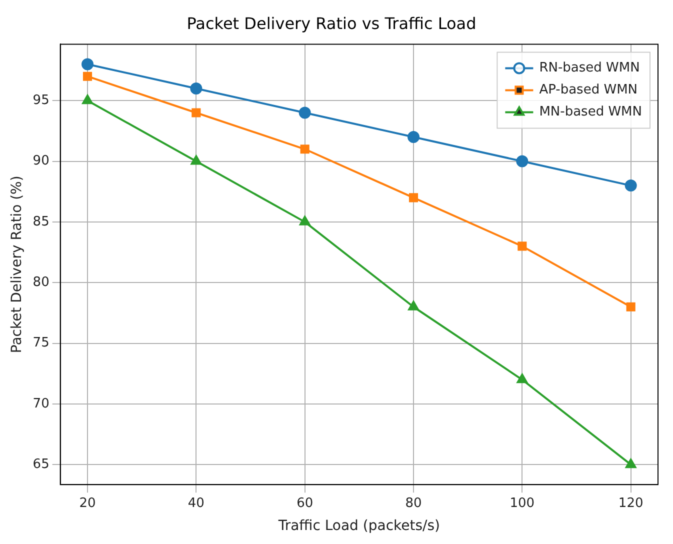  I want to click on chart-title: Packet Delivery Ratio vs Traffic Load, so click(331, 23).